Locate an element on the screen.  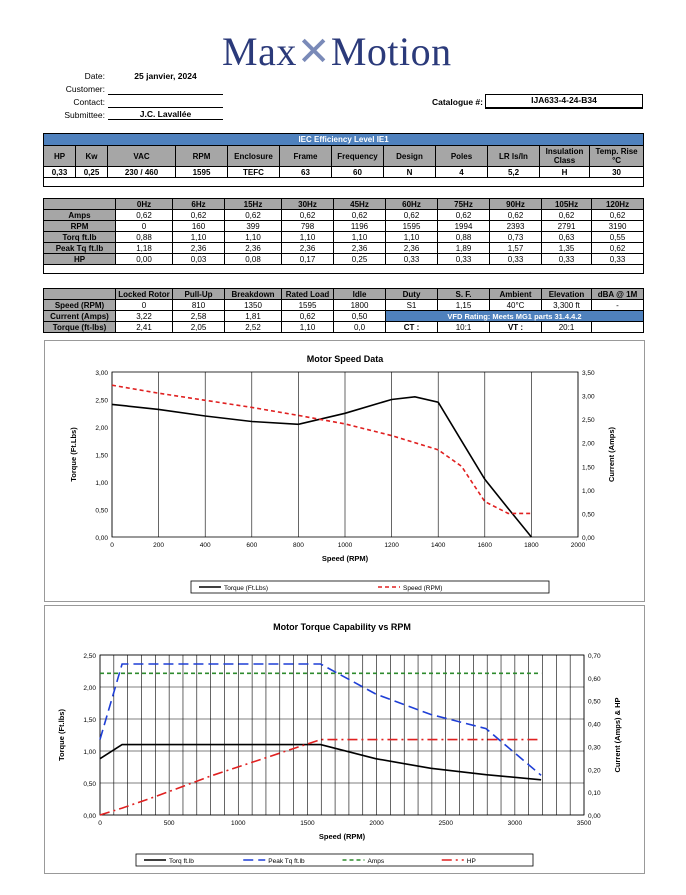
vt-label: VT : is located at coordinates (515, 327).